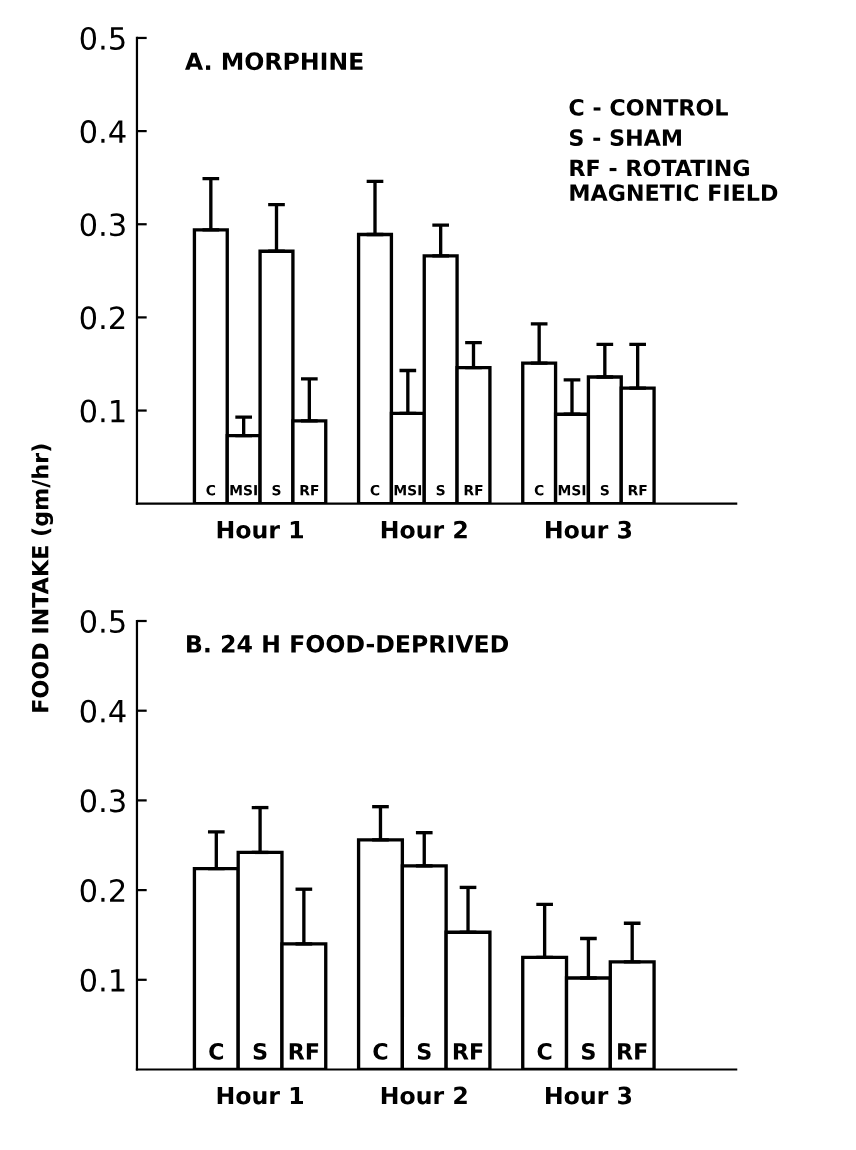 Image resolution: width=856 pixels, height=1150 pixels. I want to click on annotation: RF - ROTATING MAGNETIC FIELD, so click(674, 180).